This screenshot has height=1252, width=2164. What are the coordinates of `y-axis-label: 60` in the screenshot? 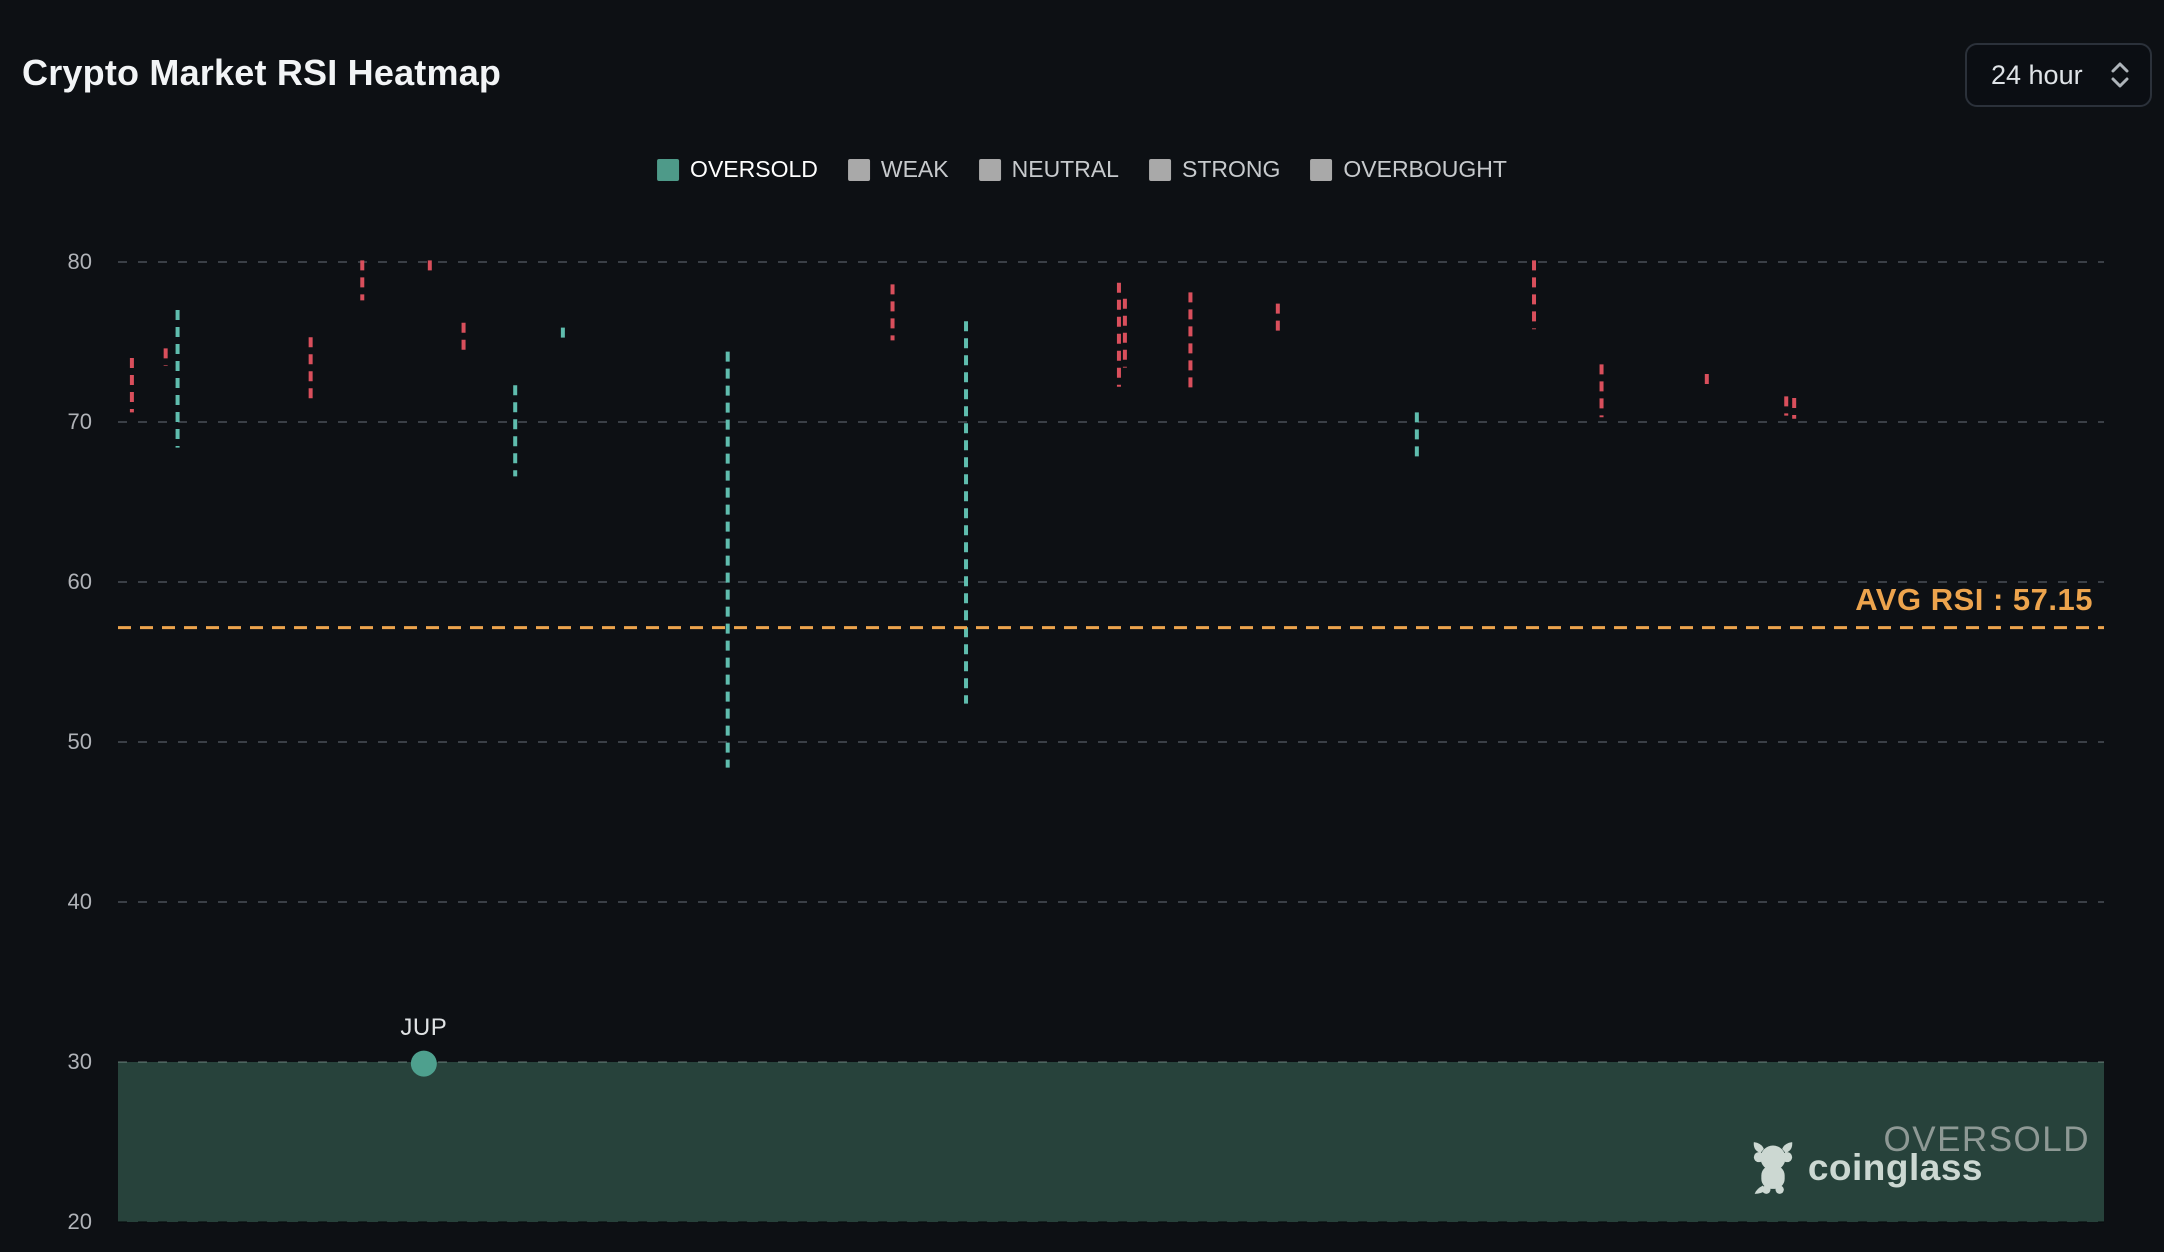 It's located at (79, 581).